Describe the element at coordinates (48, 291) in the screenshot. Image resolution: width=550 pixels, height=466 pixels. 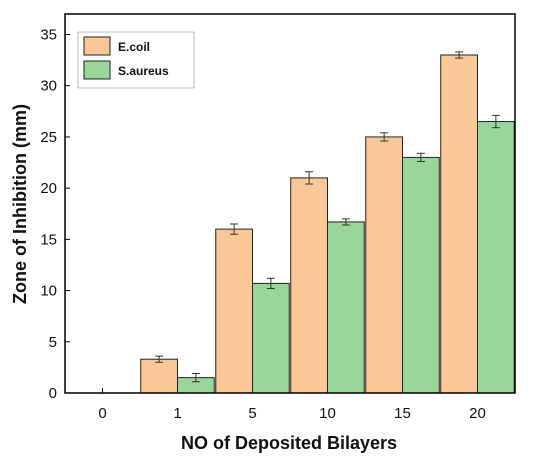
I see `y-tick-label: 10` at that location.